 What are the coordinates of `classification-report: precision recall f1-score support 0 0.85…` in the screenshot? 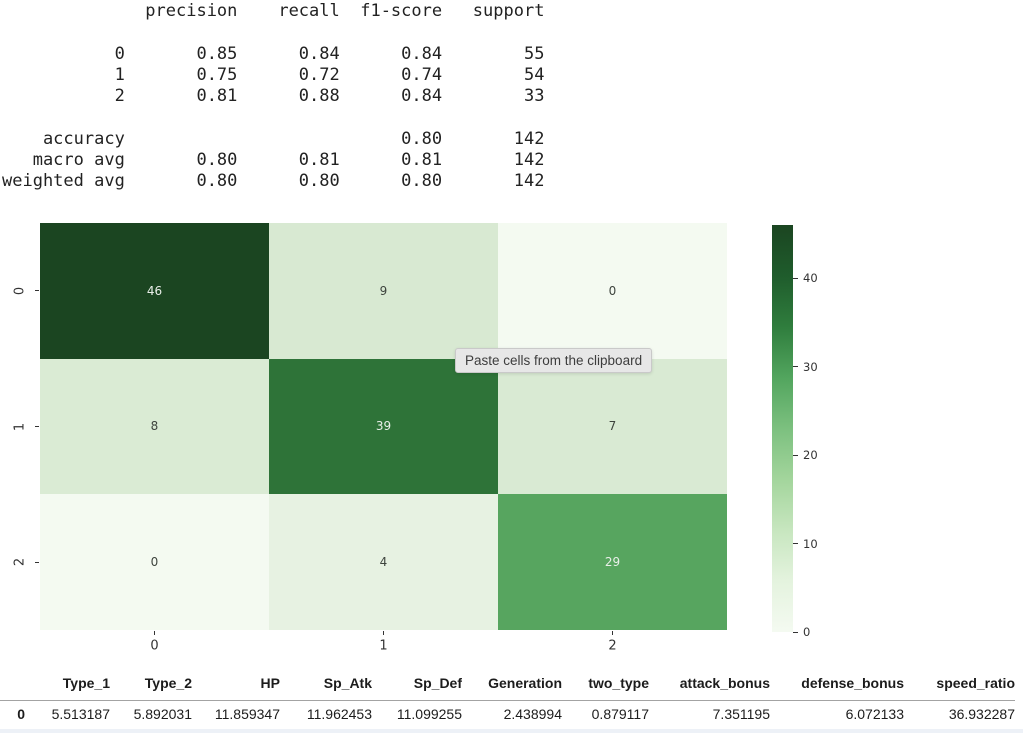 It's located at (273, 96).